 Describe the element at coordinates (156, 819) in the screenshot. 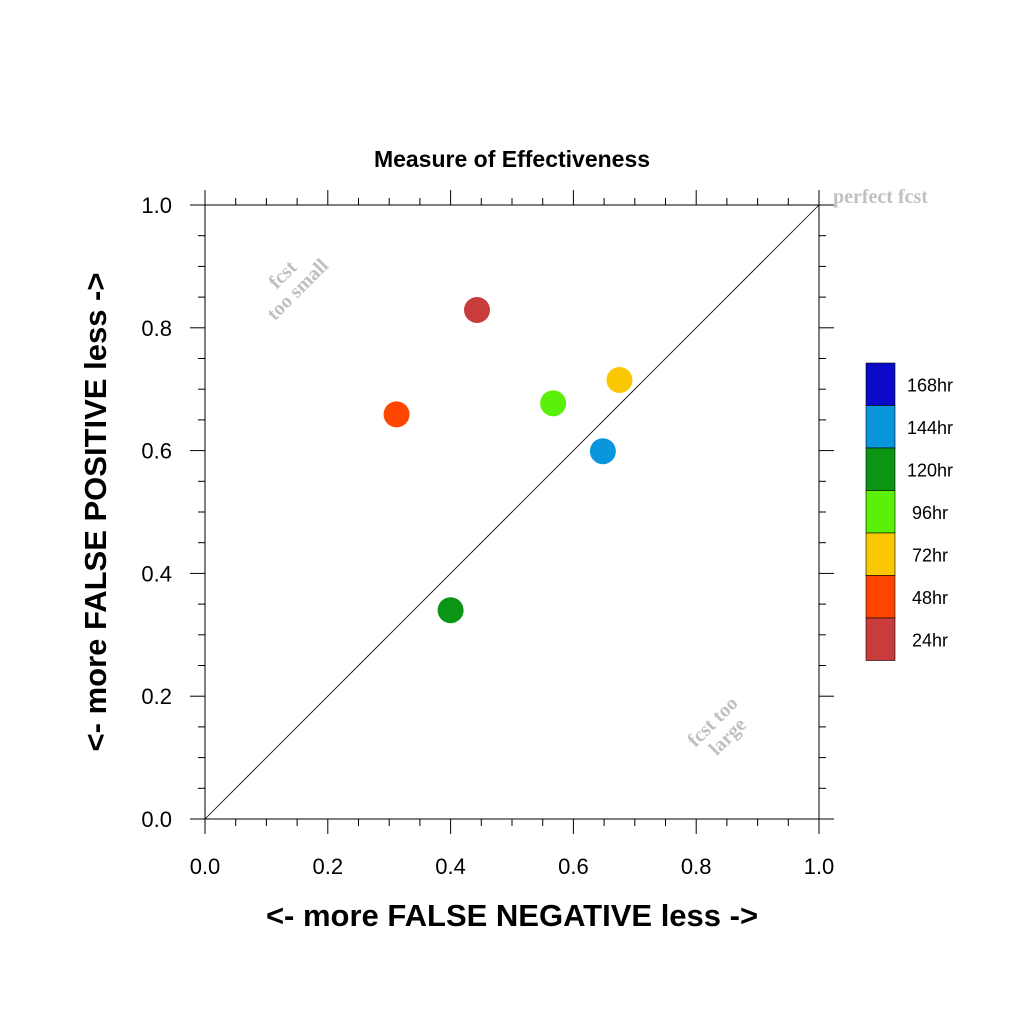

I see `y-tick-label: 0.0` at that location.